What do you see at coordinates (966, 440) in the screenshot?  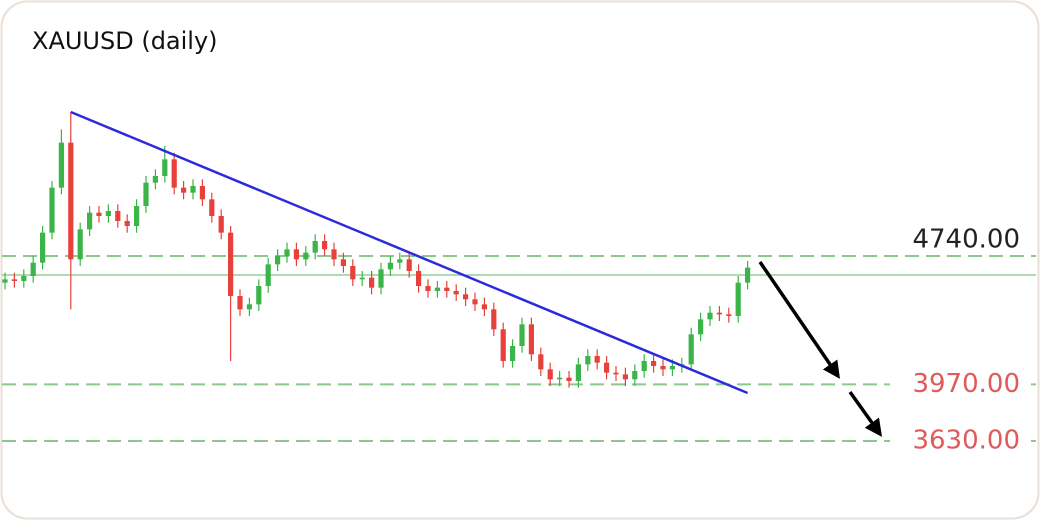 I see `level-label: 3630.00` at bounding box center [966, 440].